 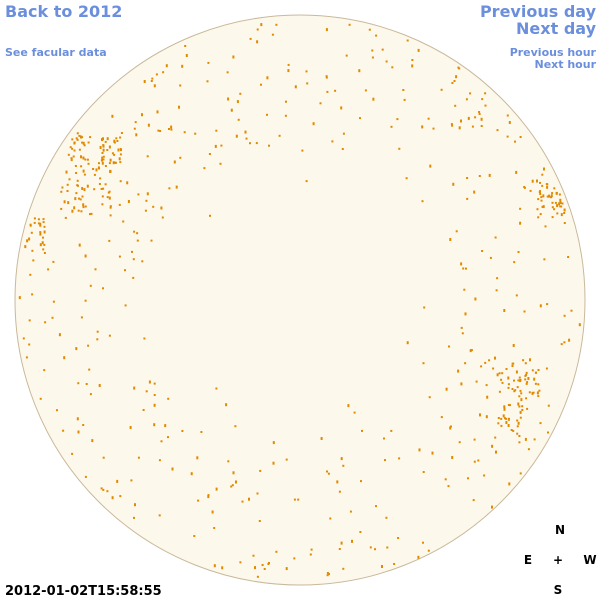 I want to click on previous-day-link: Previous day, so click(x=538, y=11).